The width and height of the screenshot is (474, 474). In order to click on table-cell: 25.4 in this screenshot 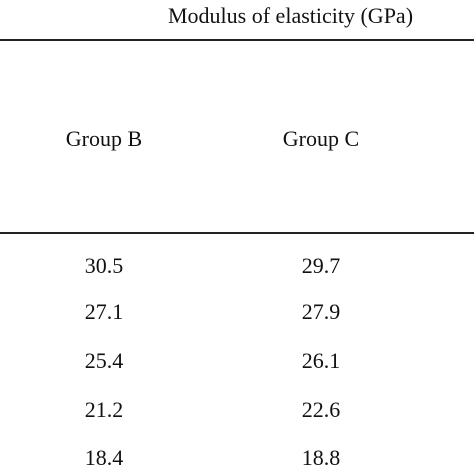, I will do `click(104, 360)`.